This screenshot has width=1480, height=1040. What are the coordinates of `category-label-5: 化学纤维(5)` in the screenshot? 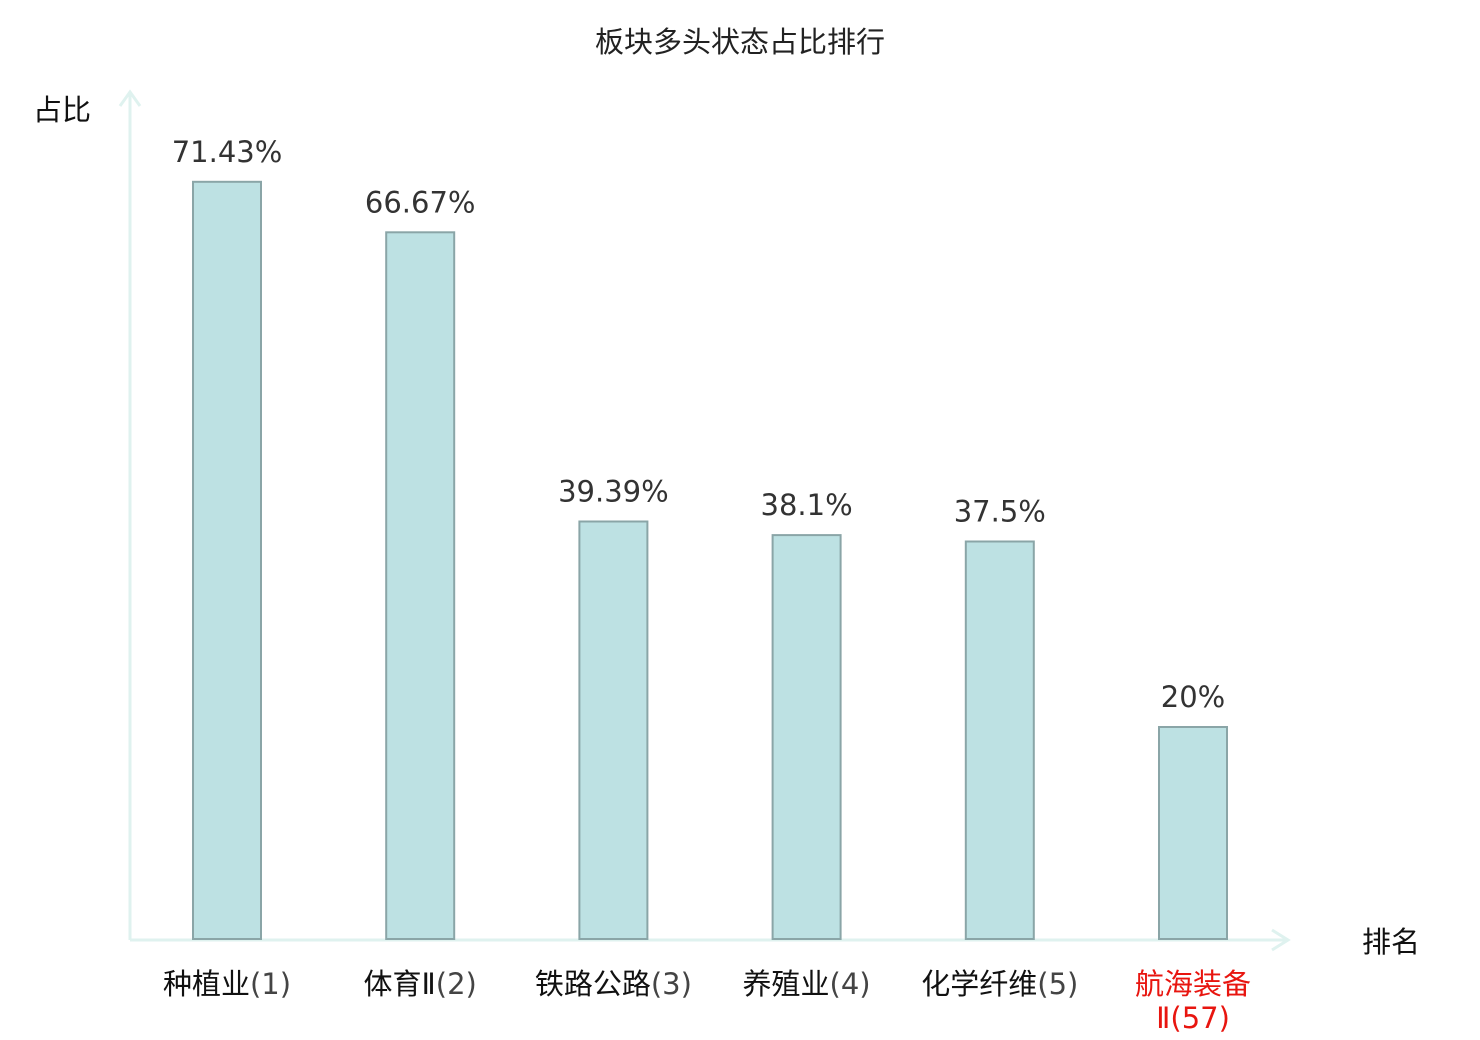 It's located at (999, 984).